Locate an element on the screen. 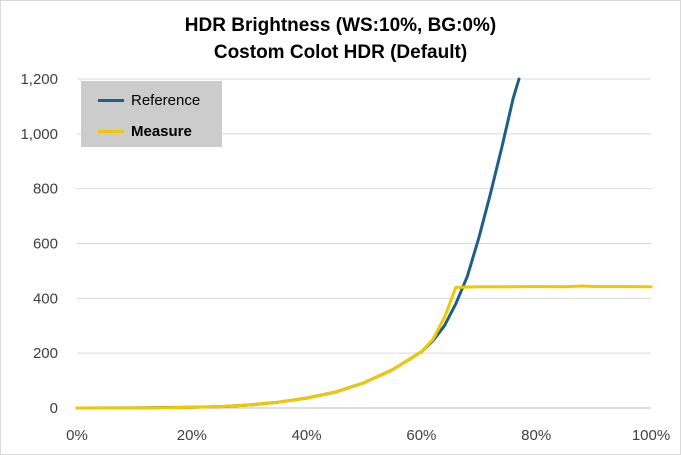 This screenshot has height=455, width=681. legend: Reference Measure is located at coordinates (151, 114).